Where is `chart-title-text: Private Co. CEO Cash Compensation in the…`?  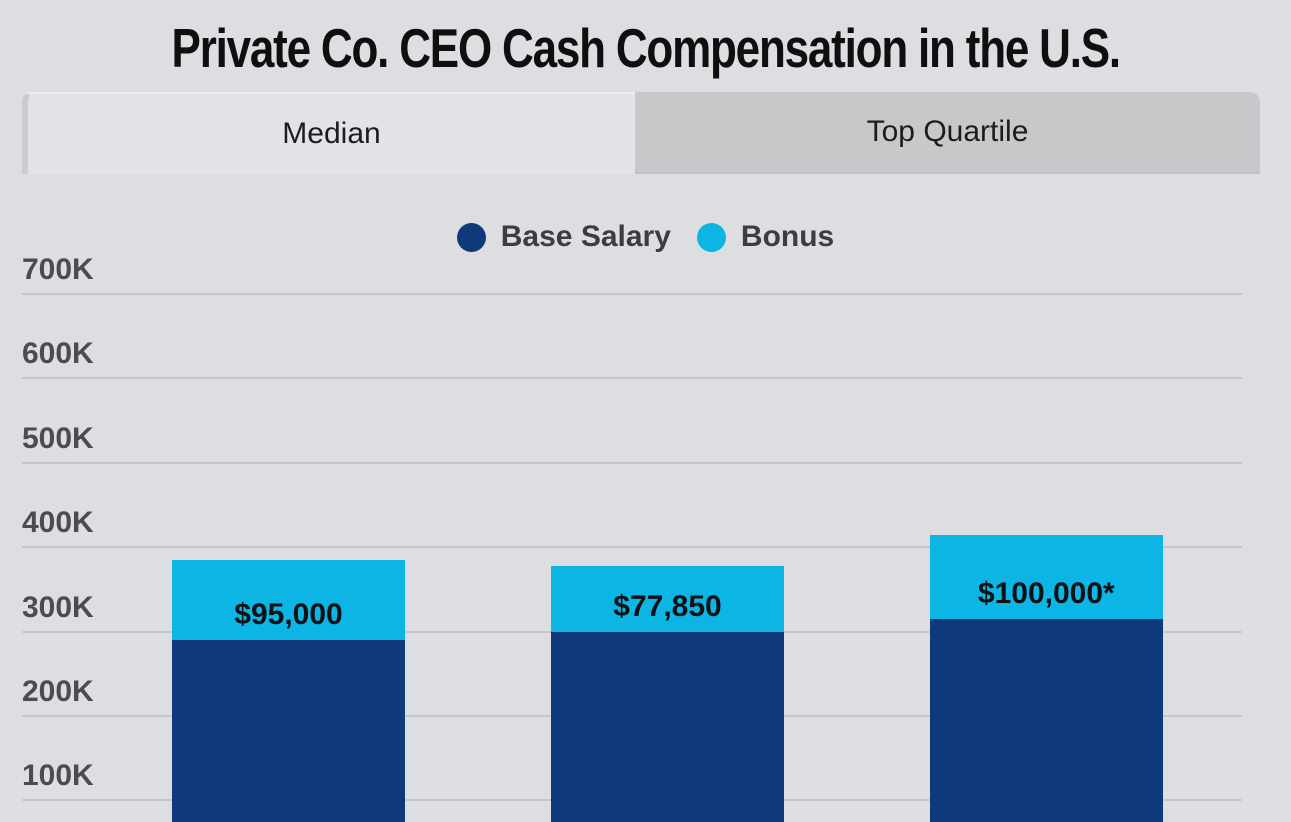
chart-title-text: Private Co. CEO Cash Compensation in the… is located at coordinates (646, 48).